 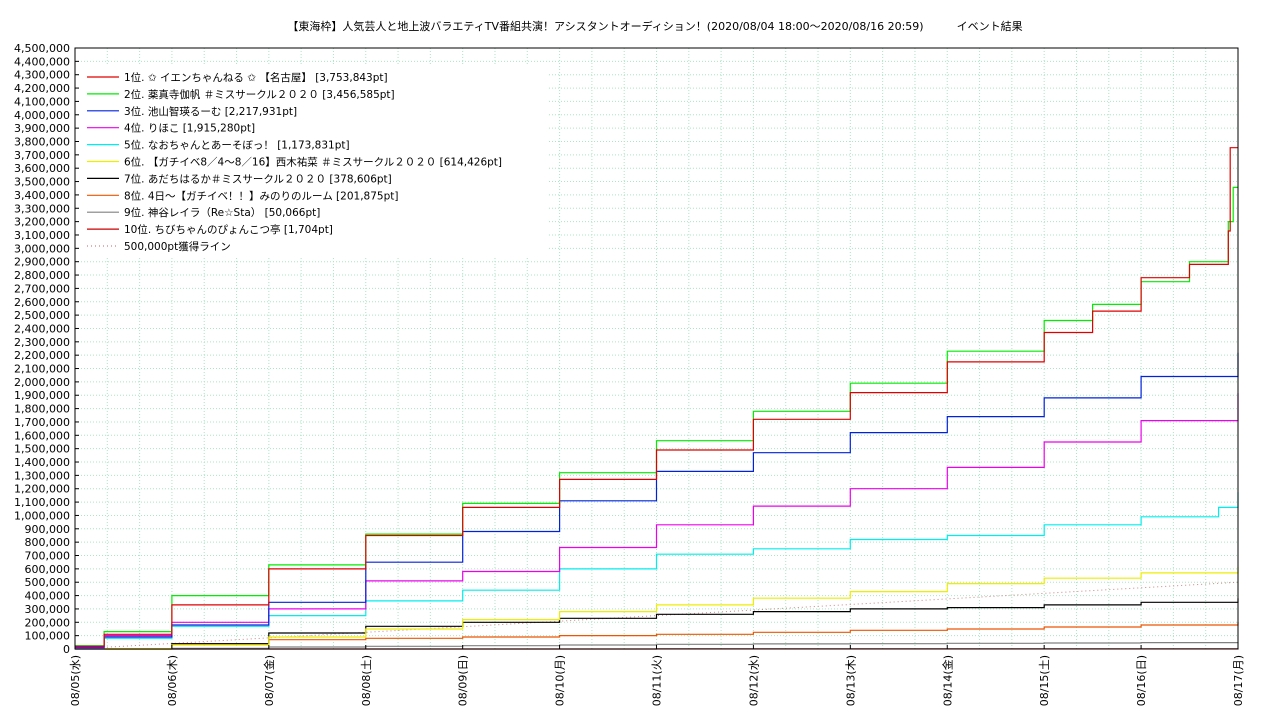 I want to click on legend-entry: 5位. なおちゃんとあーそぼっ！ [1,173,831pt], so click(x=237, y=145).